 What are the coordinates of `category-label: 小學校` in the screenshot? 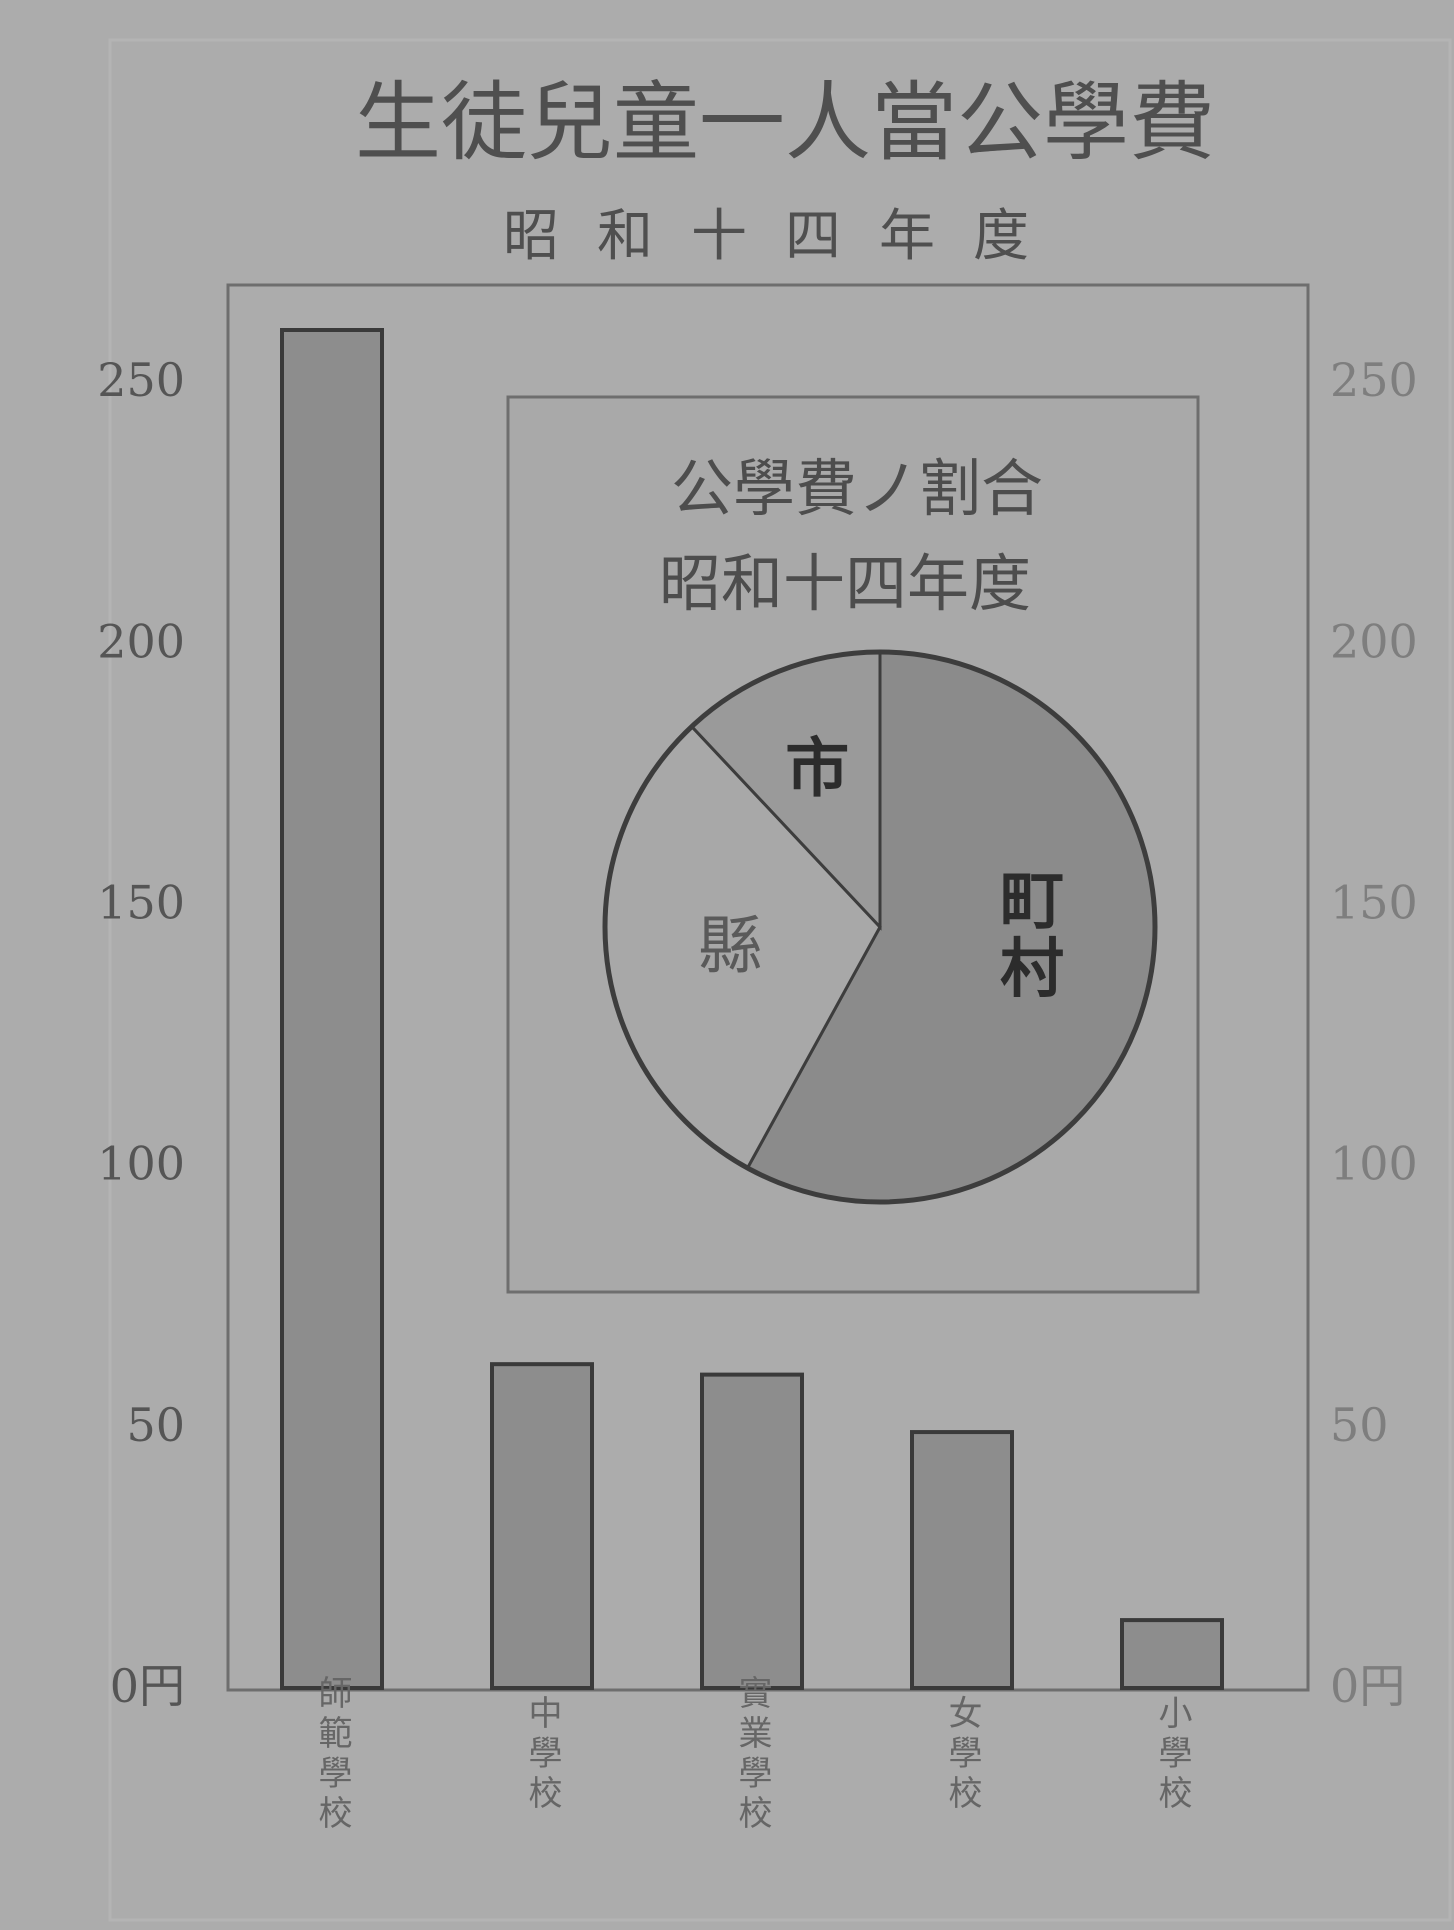 It's located at (1172, 1755).